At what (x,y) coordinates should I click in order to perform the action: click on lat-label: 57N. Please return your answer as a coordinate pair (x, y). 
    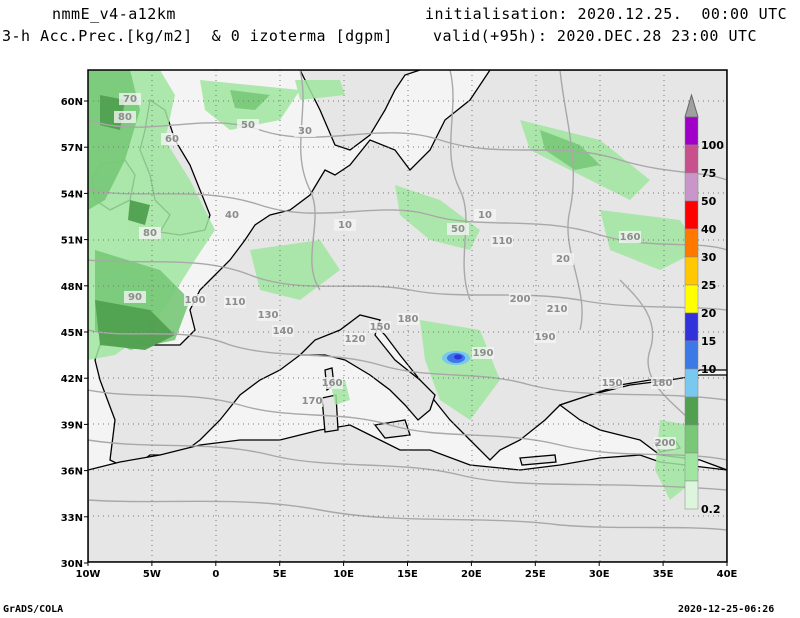
    Looking at the image, I should click on (72, 148).